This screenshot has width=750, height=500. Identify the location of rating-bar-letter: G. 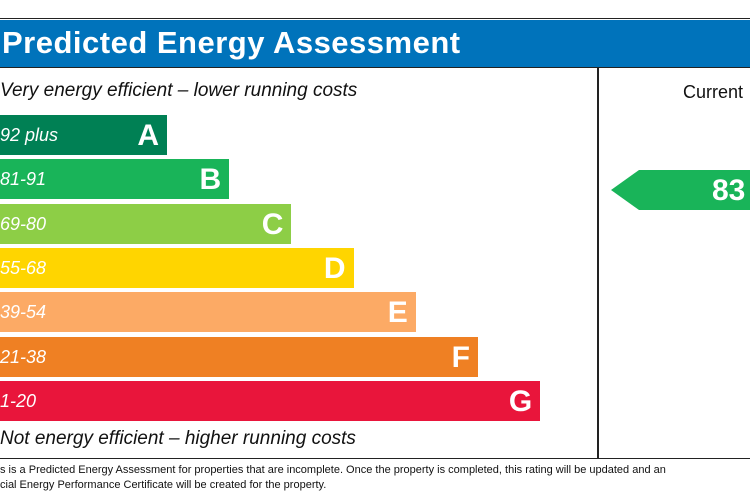
(520, 401).